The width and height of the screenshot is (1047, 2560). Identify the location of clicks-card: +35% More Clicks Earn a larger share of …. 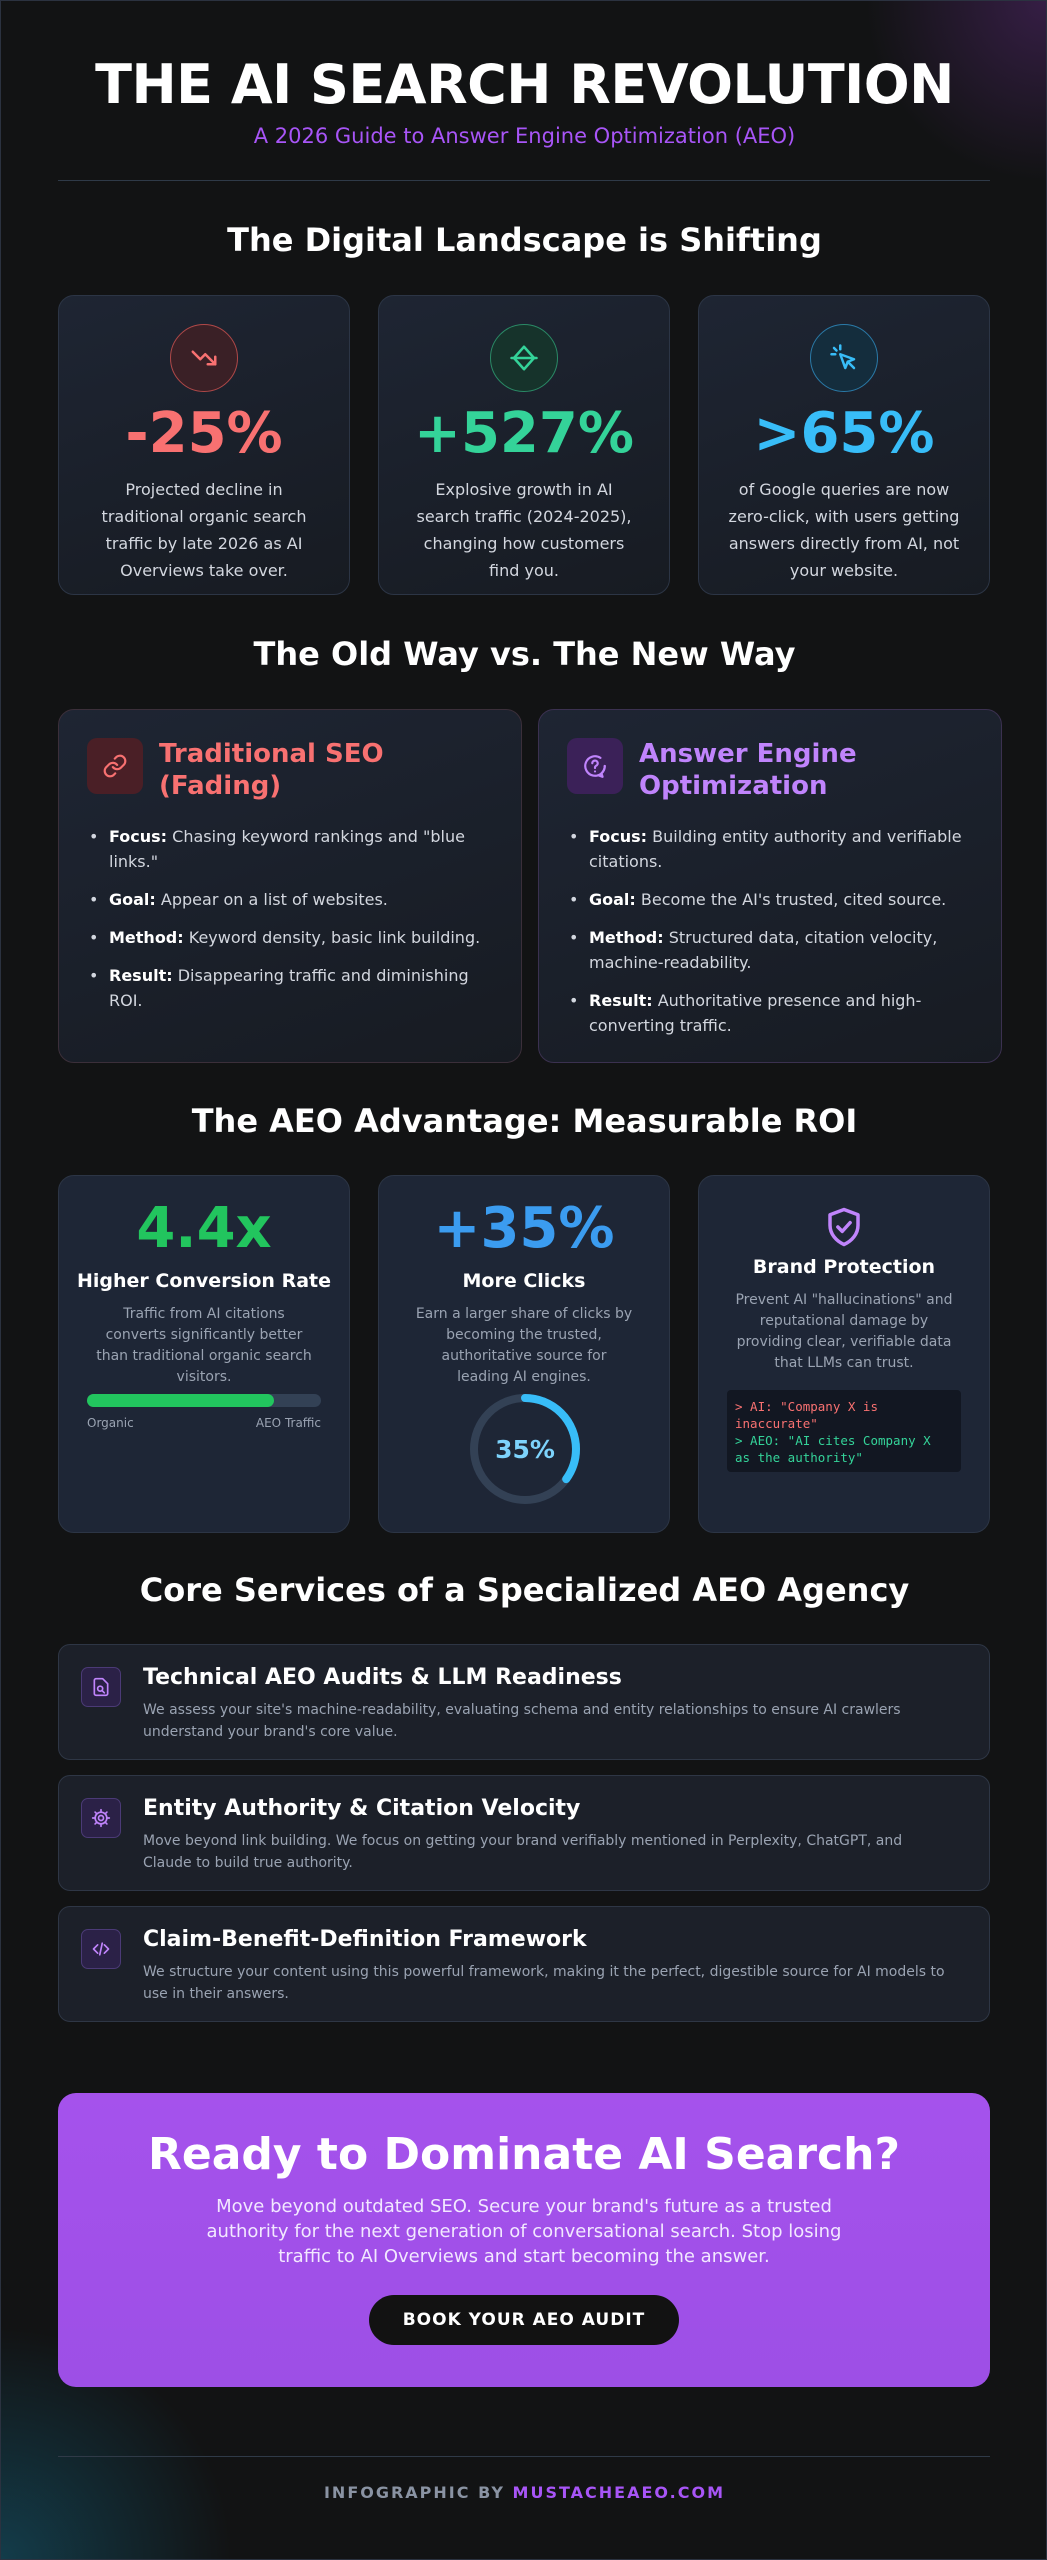
(524, 1354).